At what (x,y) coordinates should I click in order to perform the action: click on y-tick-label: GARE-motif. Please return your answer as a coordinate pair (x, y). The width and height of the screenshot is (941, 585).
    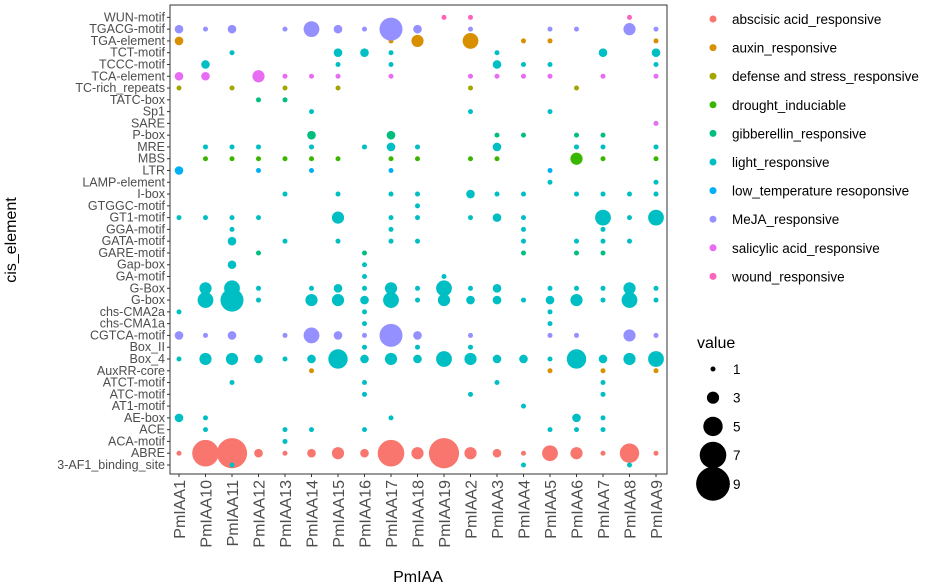
    Looking at the image, I should click on (131, 253).